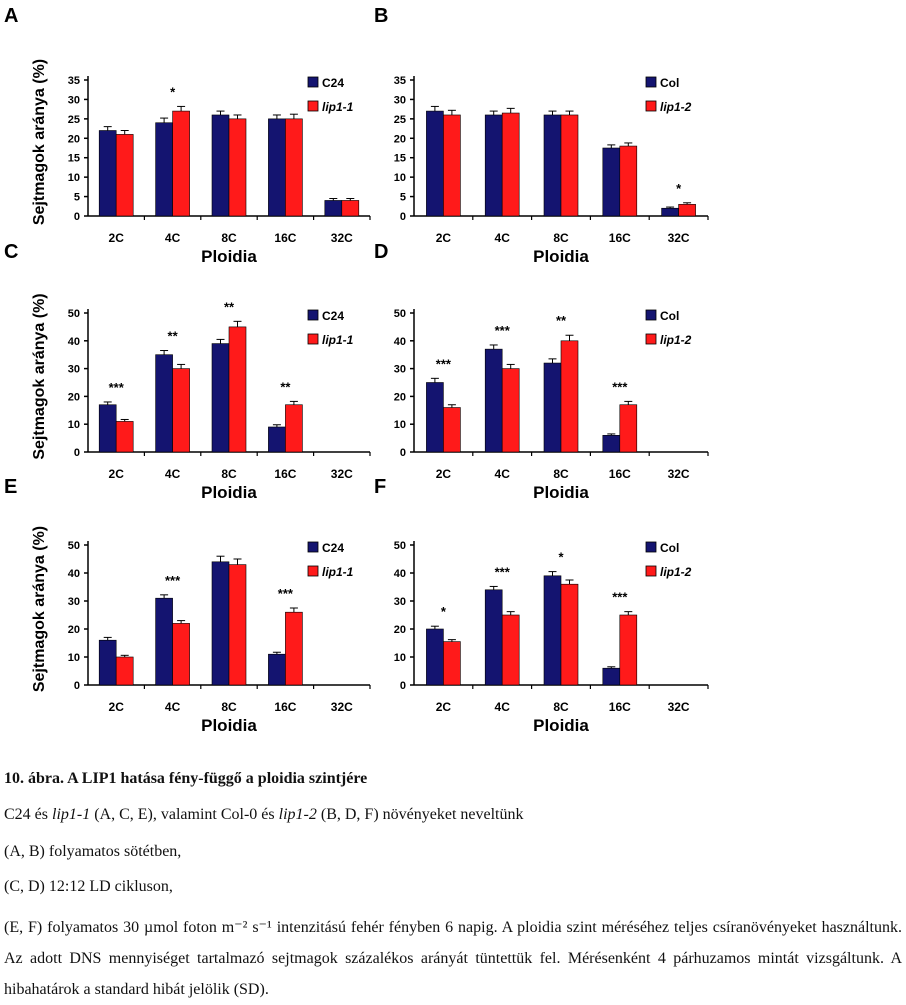 The image size is (906, 1005). What do you see at coordinates (381, 16) in the screenshot?
I see `panel-letter: B` at bounding box center [381, 16].